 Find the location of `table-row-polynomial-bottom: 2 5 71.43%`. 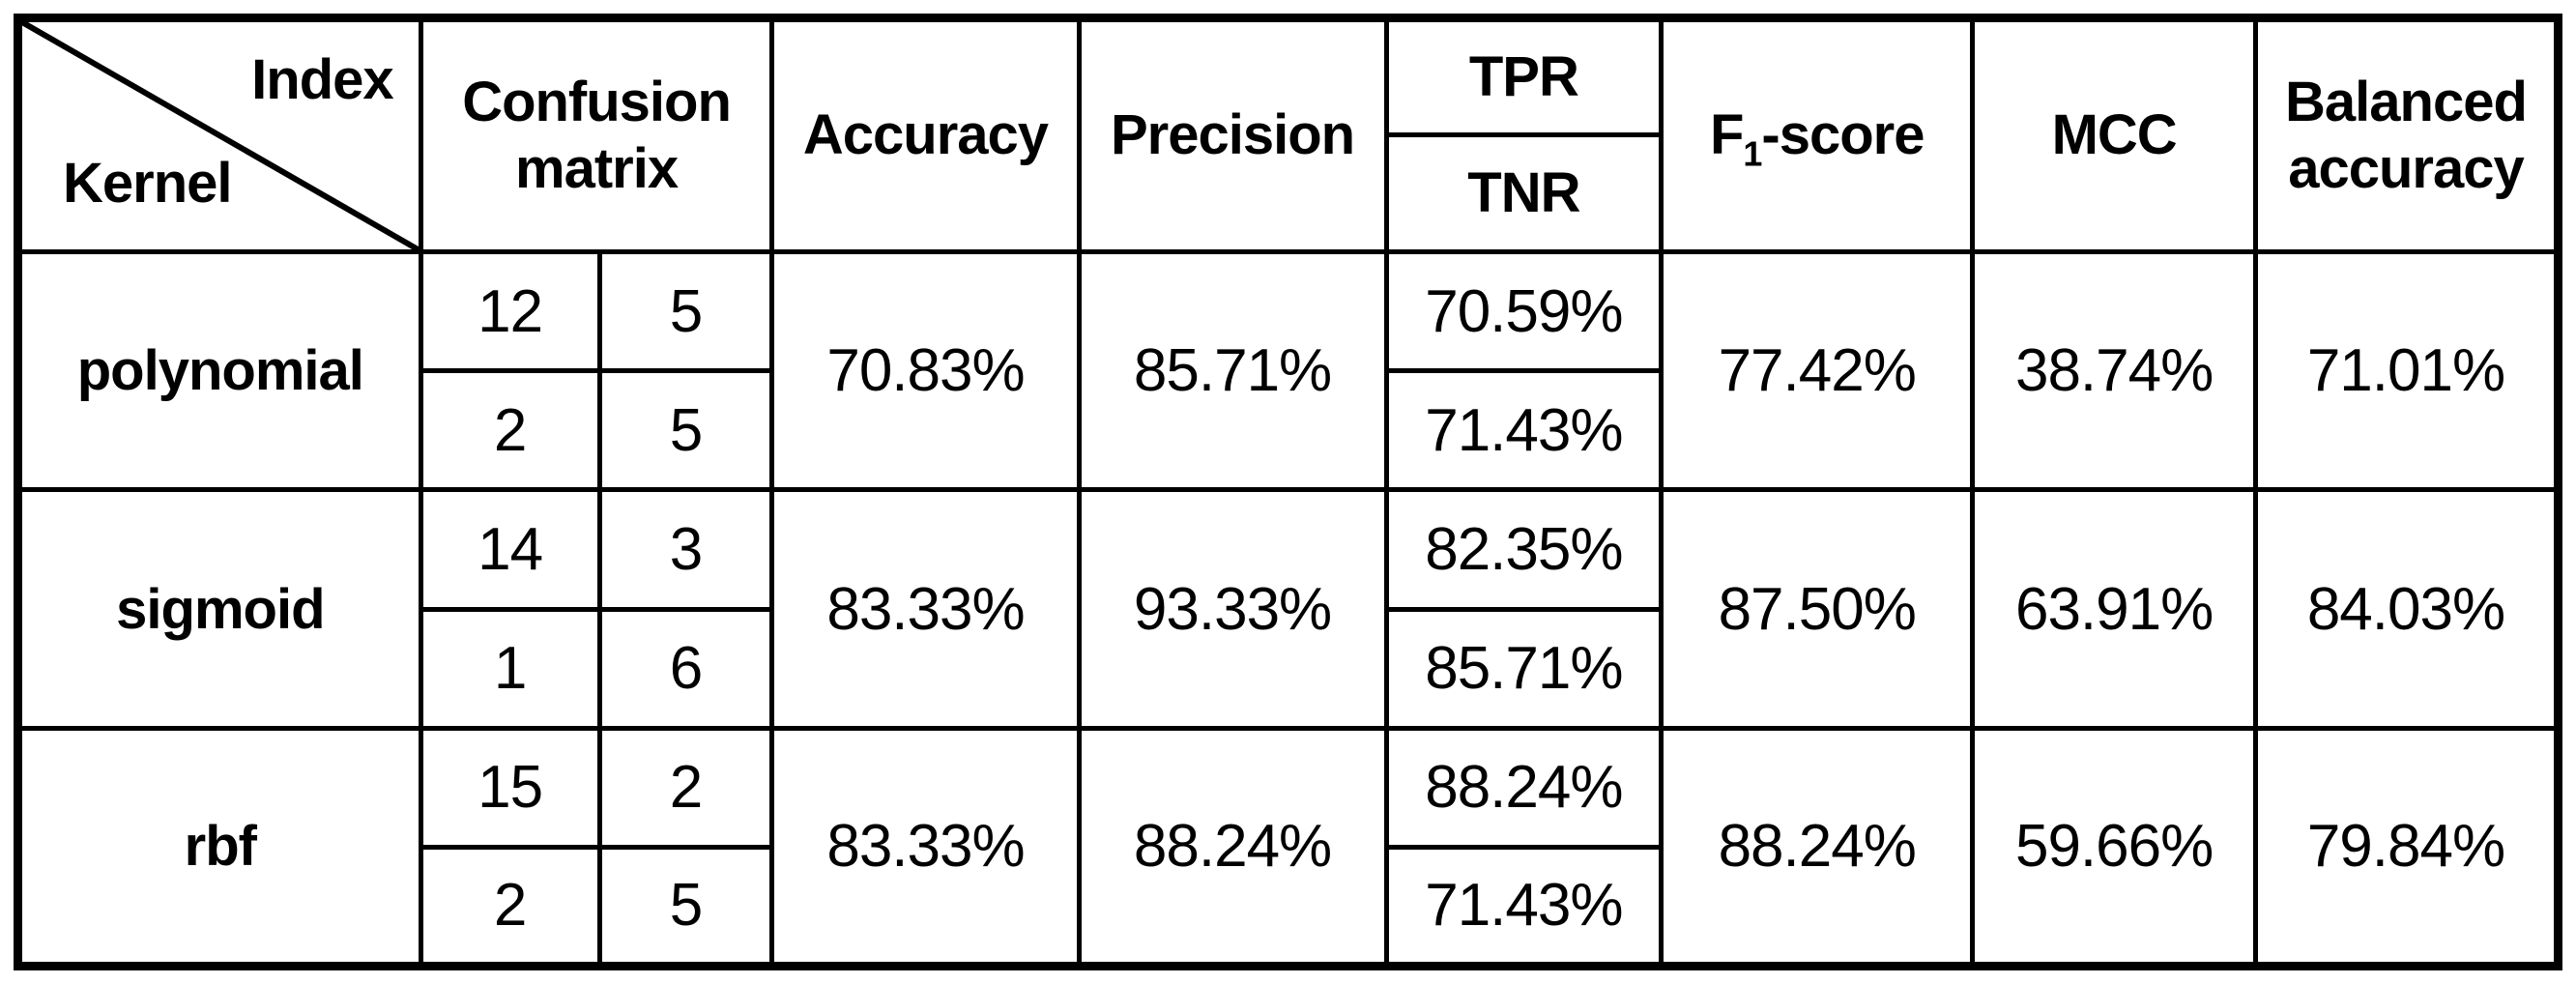

table-row-polynomial-bottom: 2 5 71.43% is located at coordinates (1288, 431).